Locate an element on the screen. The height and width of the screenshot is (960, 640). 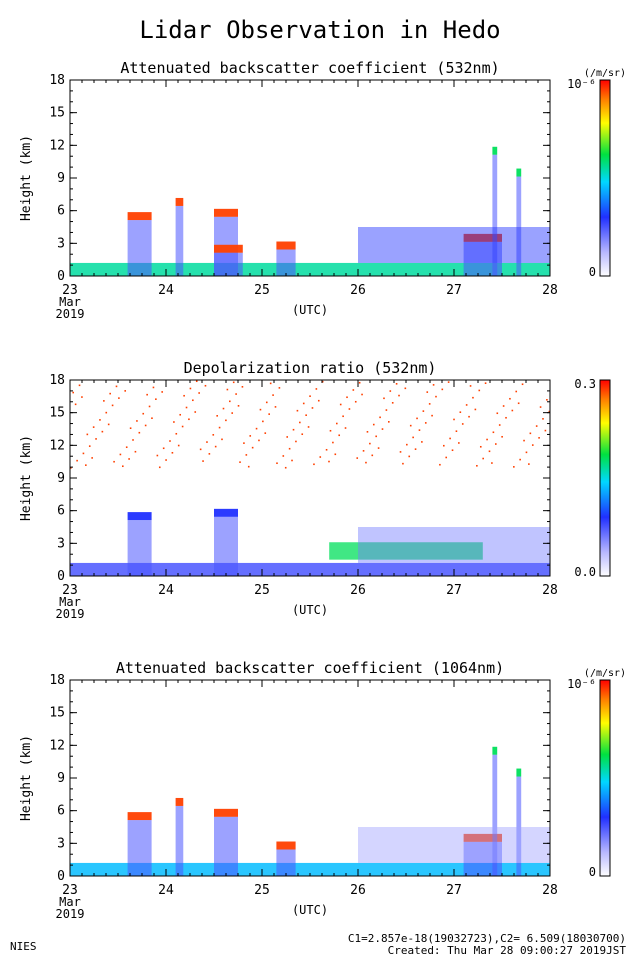
colorbar-max-label: 0.3 is located at coordinates (585, 384).